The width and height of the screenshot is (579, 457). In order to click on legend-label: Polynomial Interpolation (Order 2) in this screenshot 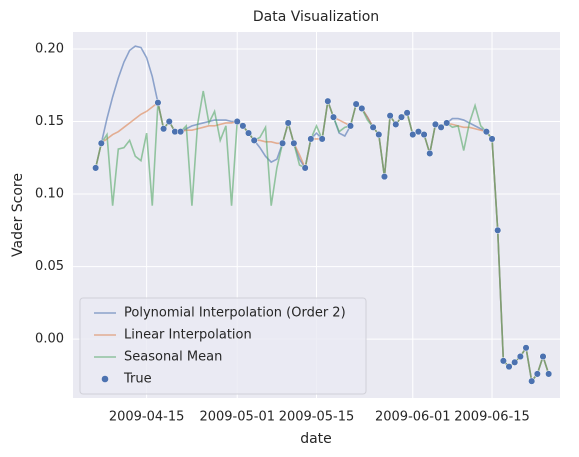, I will do `click(235, 313)`.